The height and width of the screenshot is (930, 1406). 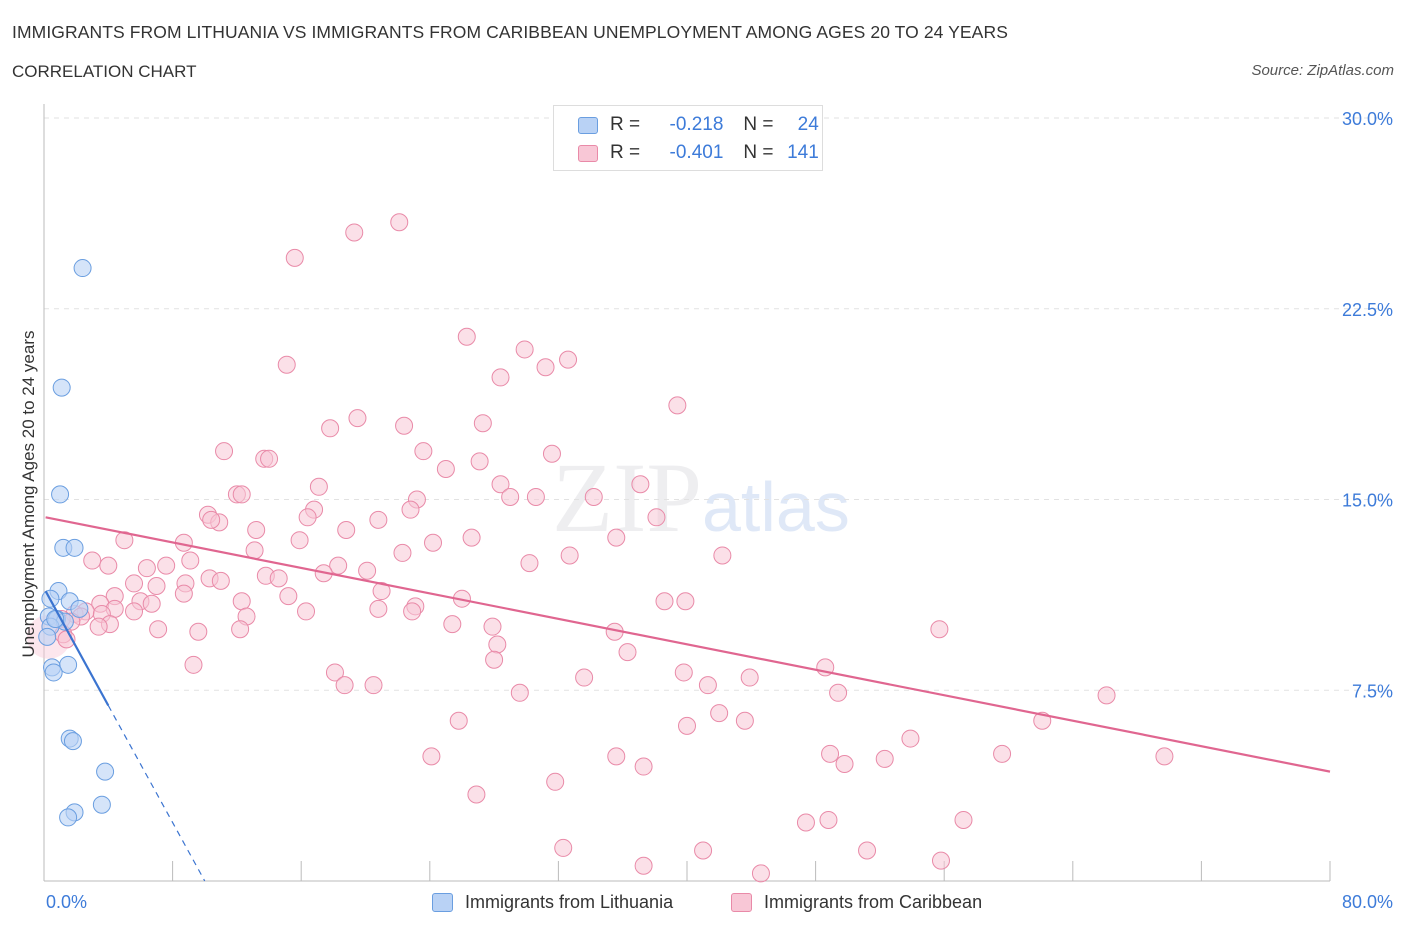 What do you see at coordinates (627, 497) in the screenshot?
I see `watermark-zip: ZIP` at bounding box center [627, 497].